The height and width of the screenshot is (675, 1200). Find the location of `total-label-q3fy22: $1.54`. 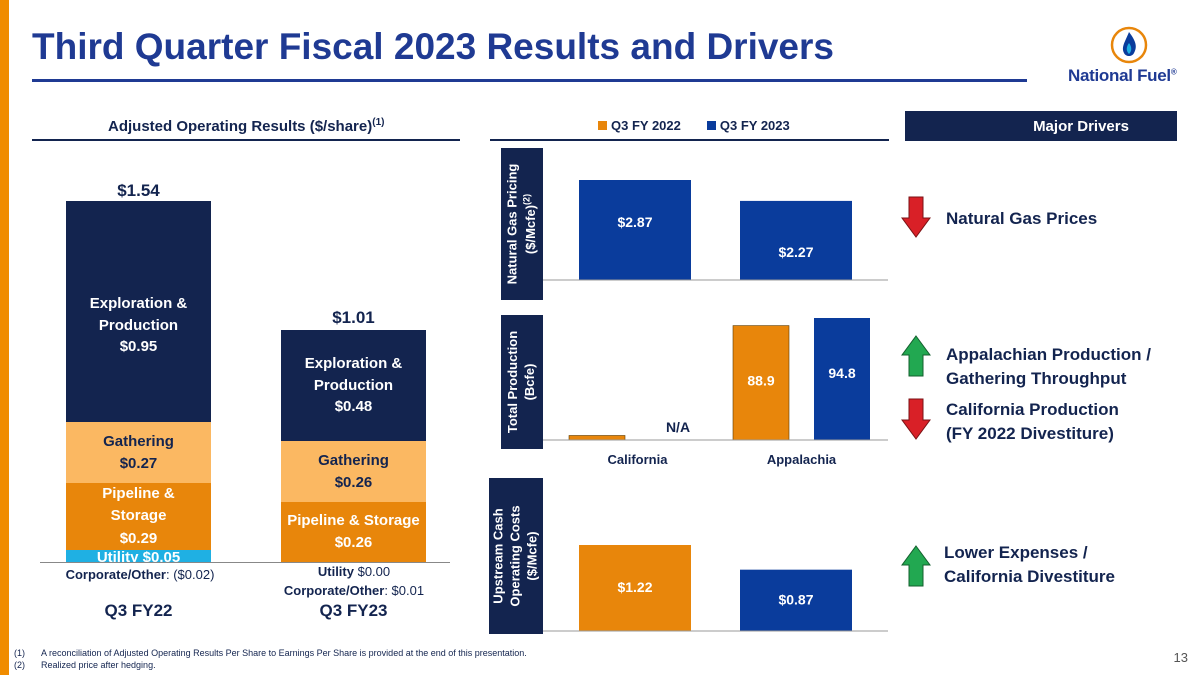

total-label-q3fy22: $1.54 is located at coordinates (138, 190).